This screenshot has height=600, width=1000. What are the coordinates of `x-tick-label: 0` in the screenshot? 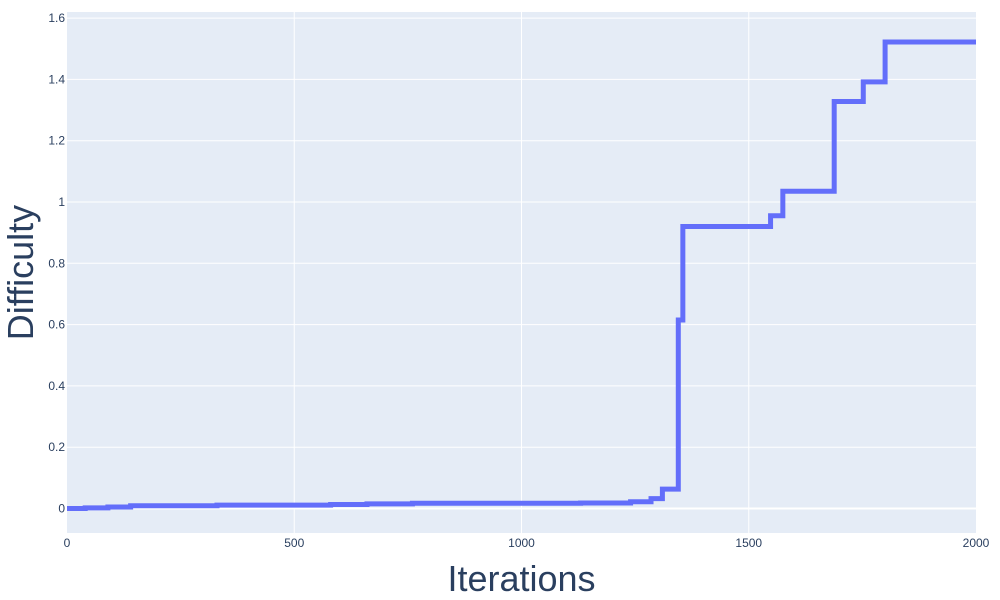 It's located at (67, 543).